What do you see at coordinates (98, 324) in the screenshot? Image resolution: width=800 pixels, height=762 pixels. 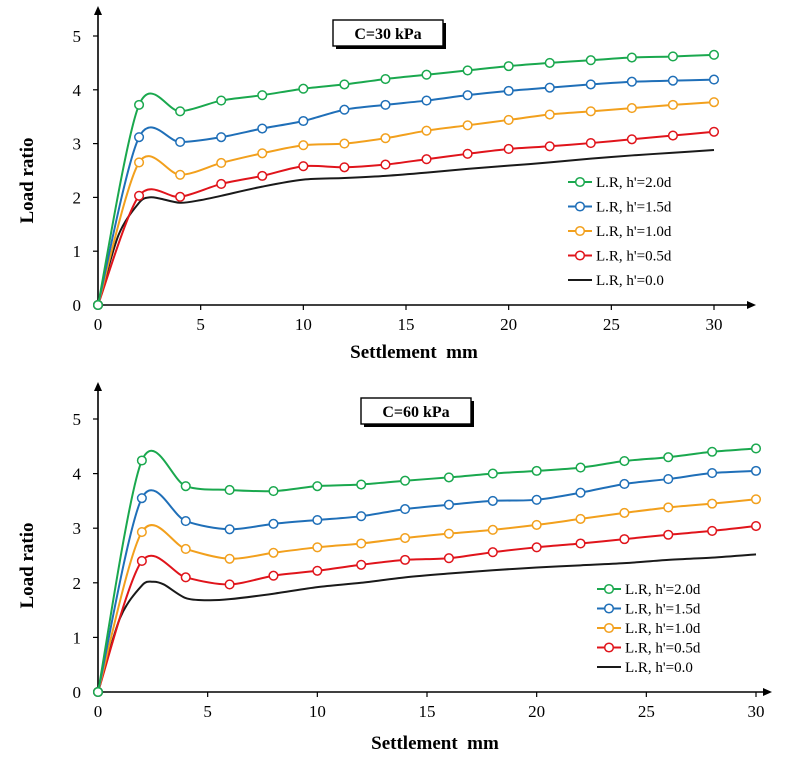 I see `x-tick-label: 0` at bounding box center [98, 324].